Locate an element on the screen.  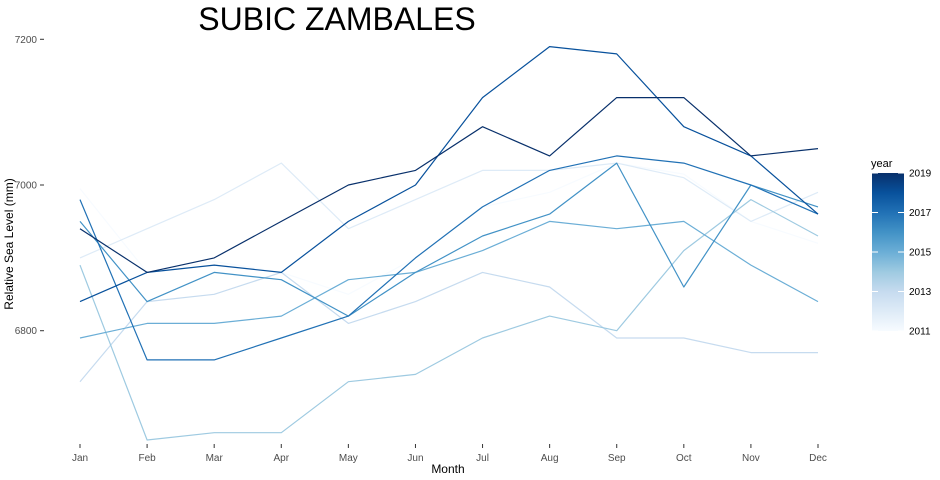
x-tick-label: Apr is located at coordinates (281, 458).